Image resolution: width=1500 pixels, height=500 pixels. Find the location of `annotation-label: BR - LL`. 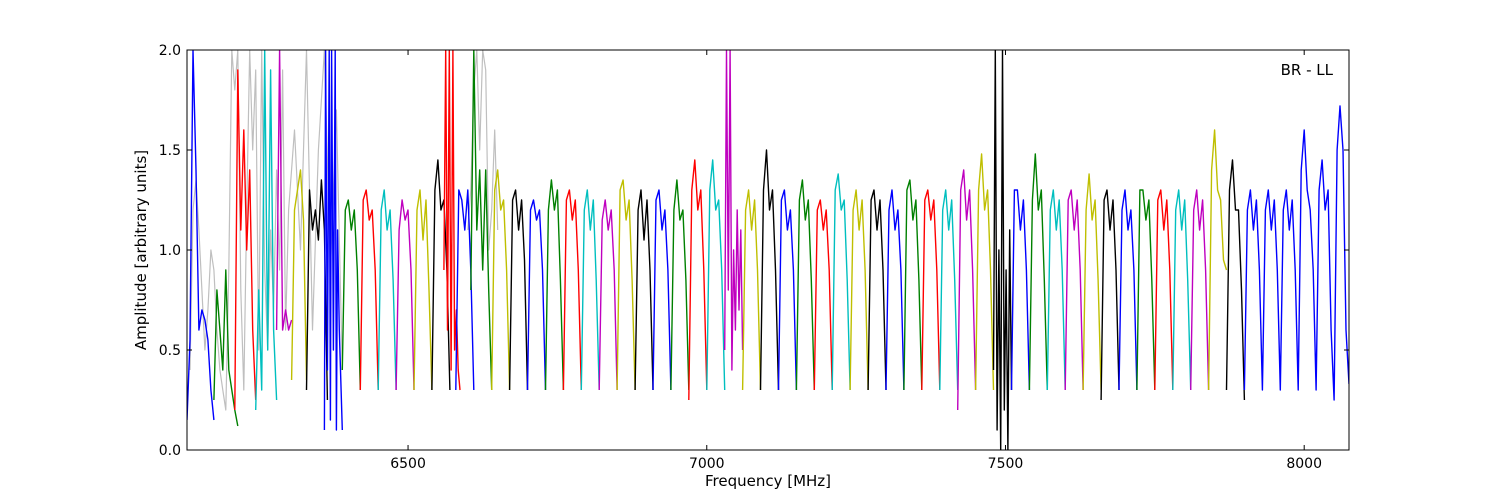

annotation-label: BR - LL is located at coordinates (1307, 70).